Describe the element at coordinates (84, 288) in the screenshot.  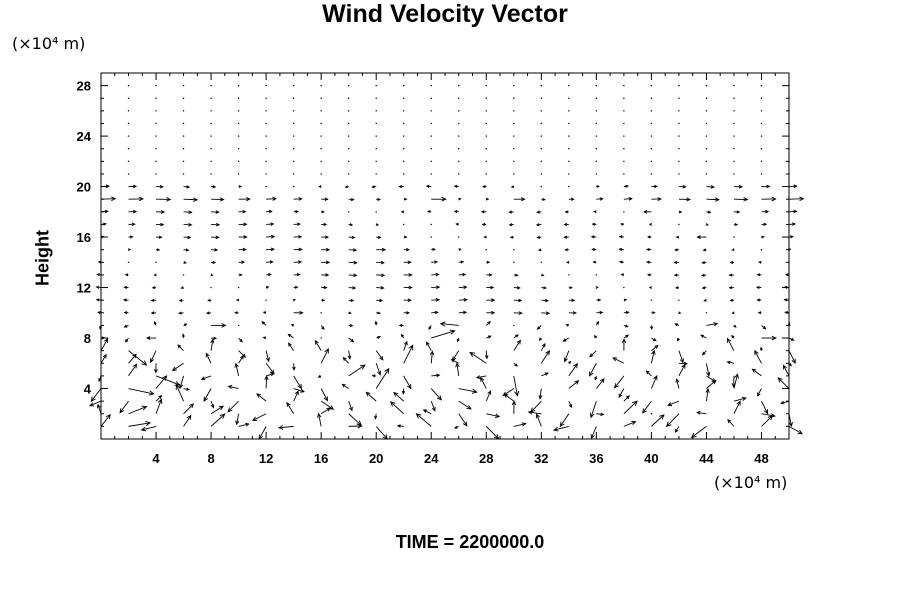
I see `y-tick-label: 12` at that location.